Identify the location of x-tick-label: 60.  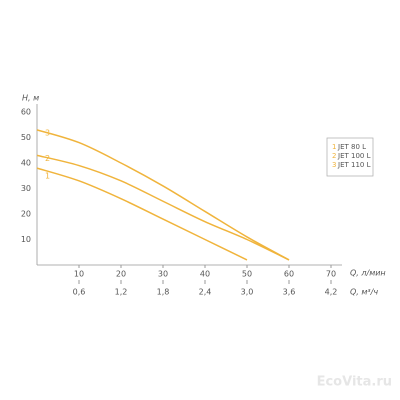
(289, 274).